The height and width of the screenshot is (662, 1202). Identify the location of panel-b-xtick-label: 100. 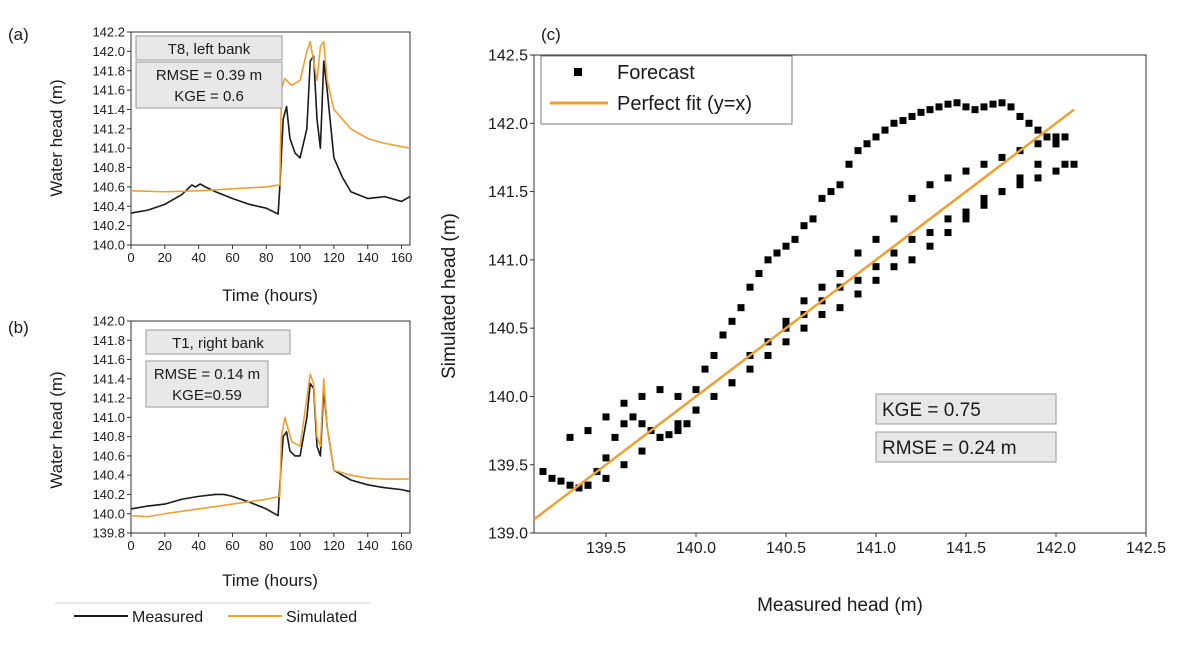
(300, 545).